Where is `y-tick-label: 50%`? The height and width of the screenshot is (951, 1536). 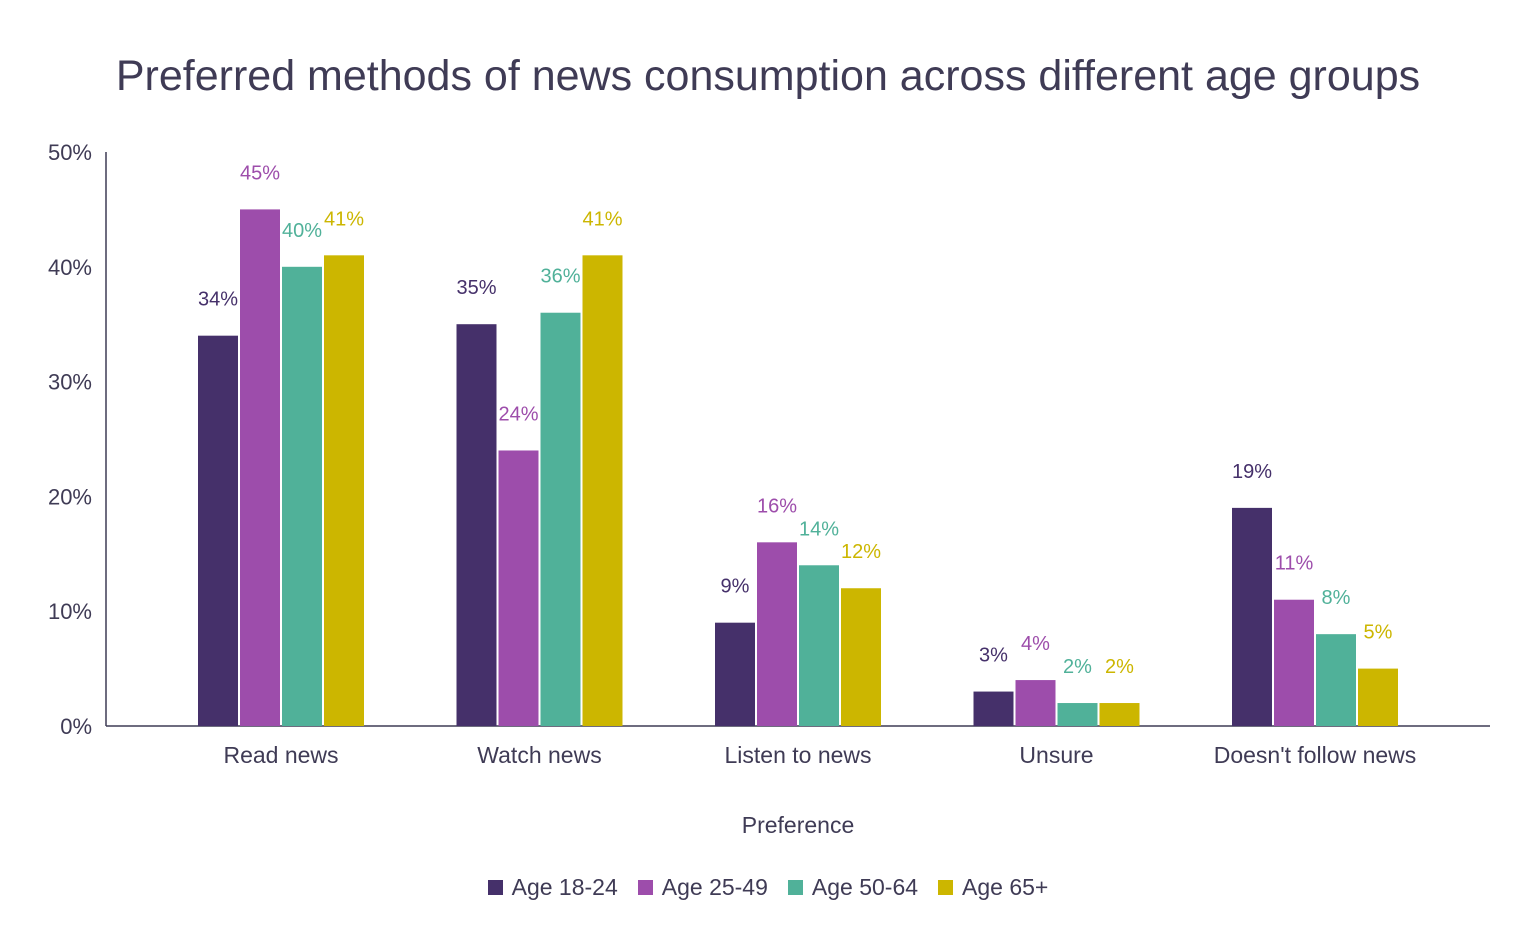
y-tick-label: 50% is located at coordinates (70, 152).